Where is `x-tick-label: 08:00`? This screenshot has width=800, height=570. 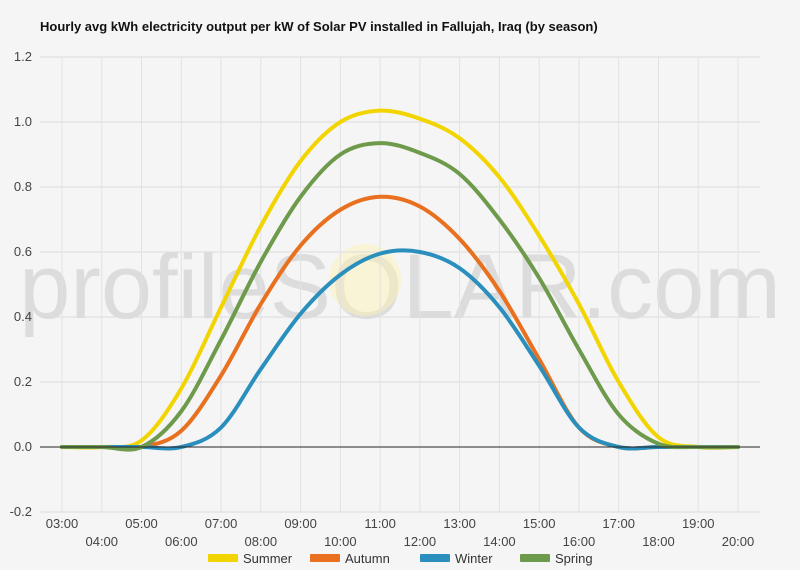 x-tick-label: 08:00 is located at coordinates (261, 541).